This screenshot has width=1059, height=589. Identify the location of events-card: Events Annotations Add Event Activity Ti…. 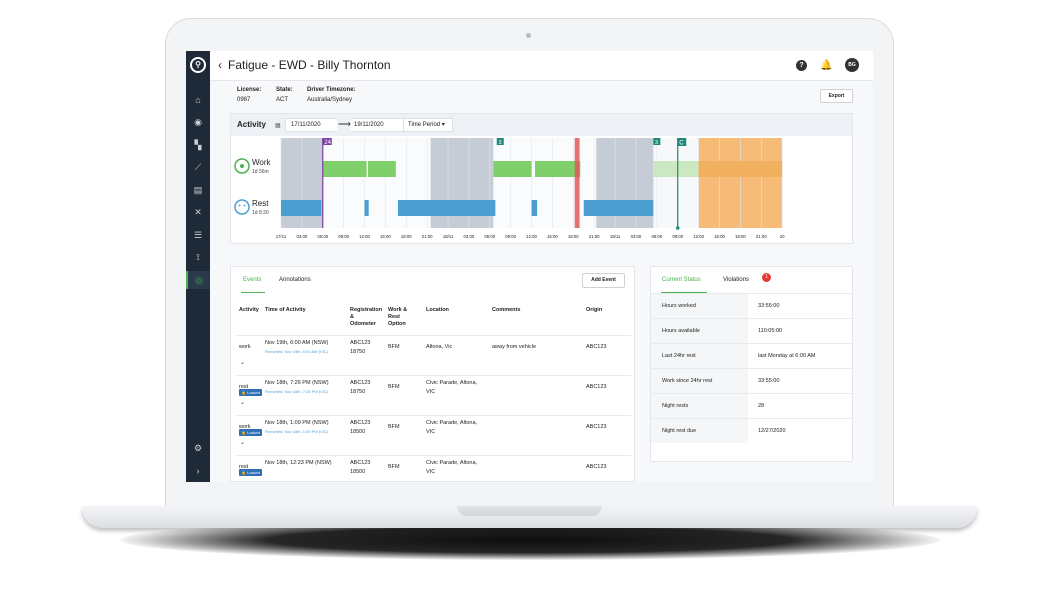
(432, 374).